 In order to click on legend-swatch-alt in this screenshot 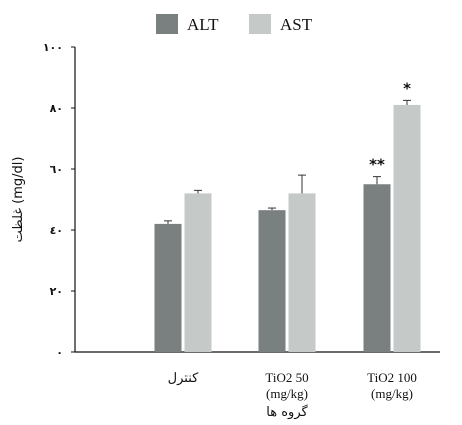, I will do `click(167, 24)`.